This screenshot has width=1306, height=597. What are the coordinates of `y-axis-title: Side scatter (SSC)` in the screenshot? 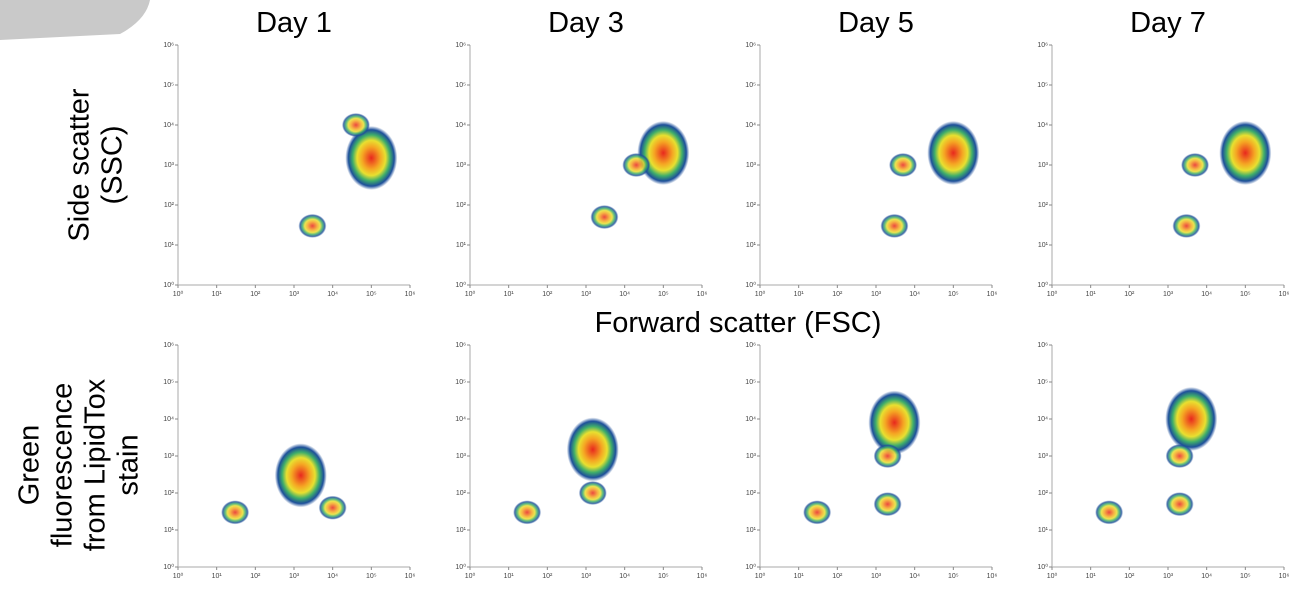 It's located at (96, 164).